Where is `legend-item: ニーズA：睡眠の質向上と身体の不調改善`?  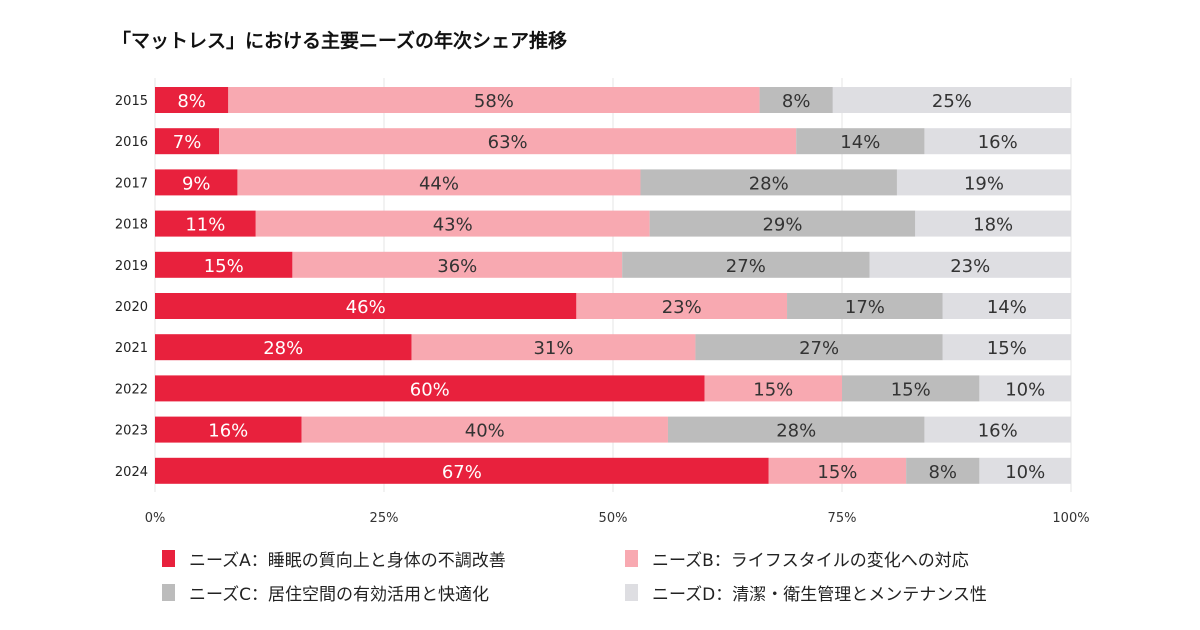 legend-item: ニーズA：睡眠の質向上と身体の不調改善 is located at coordinates (334, 558).